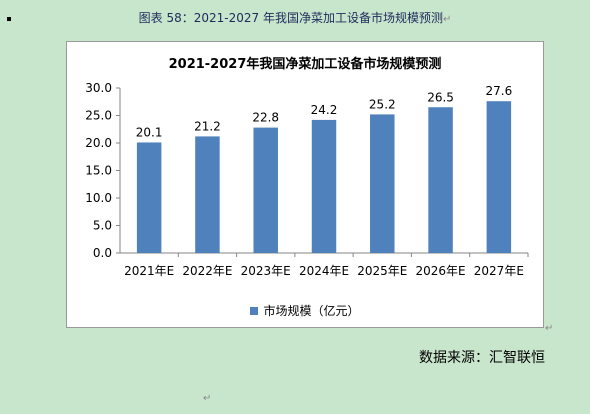 The width and height of the screenshot is (590, 414). Describe the element at coordinates (9, 19) in the screenshot. I see `bullet-marker` at that location.